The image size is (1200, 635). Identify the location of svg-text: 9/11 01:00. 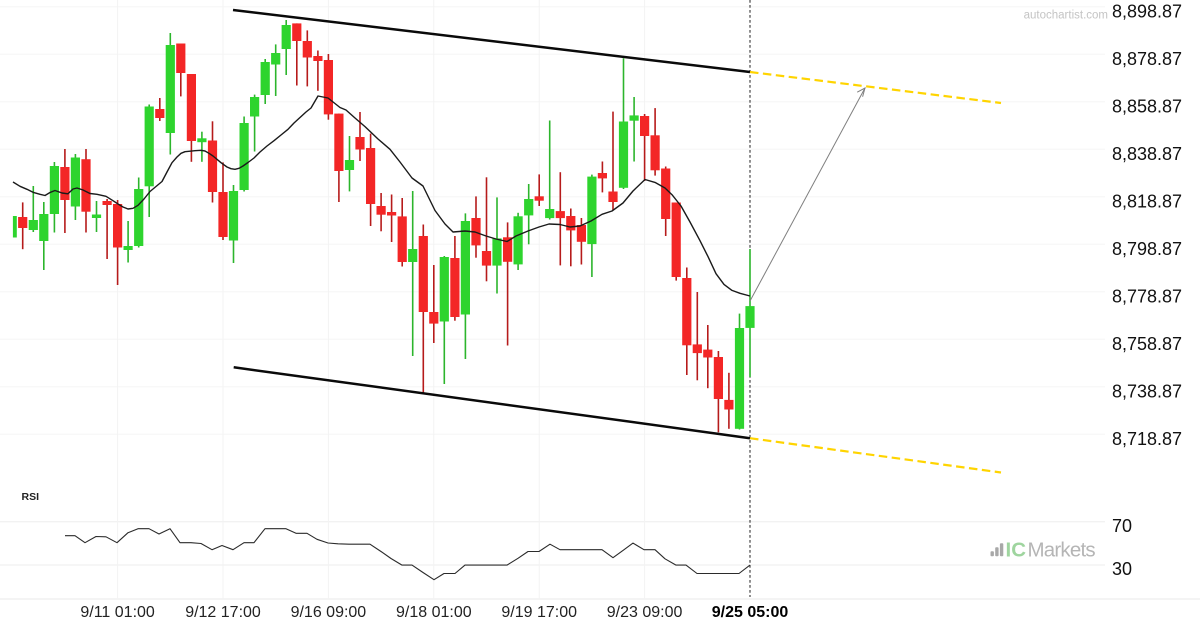
(117, 612).